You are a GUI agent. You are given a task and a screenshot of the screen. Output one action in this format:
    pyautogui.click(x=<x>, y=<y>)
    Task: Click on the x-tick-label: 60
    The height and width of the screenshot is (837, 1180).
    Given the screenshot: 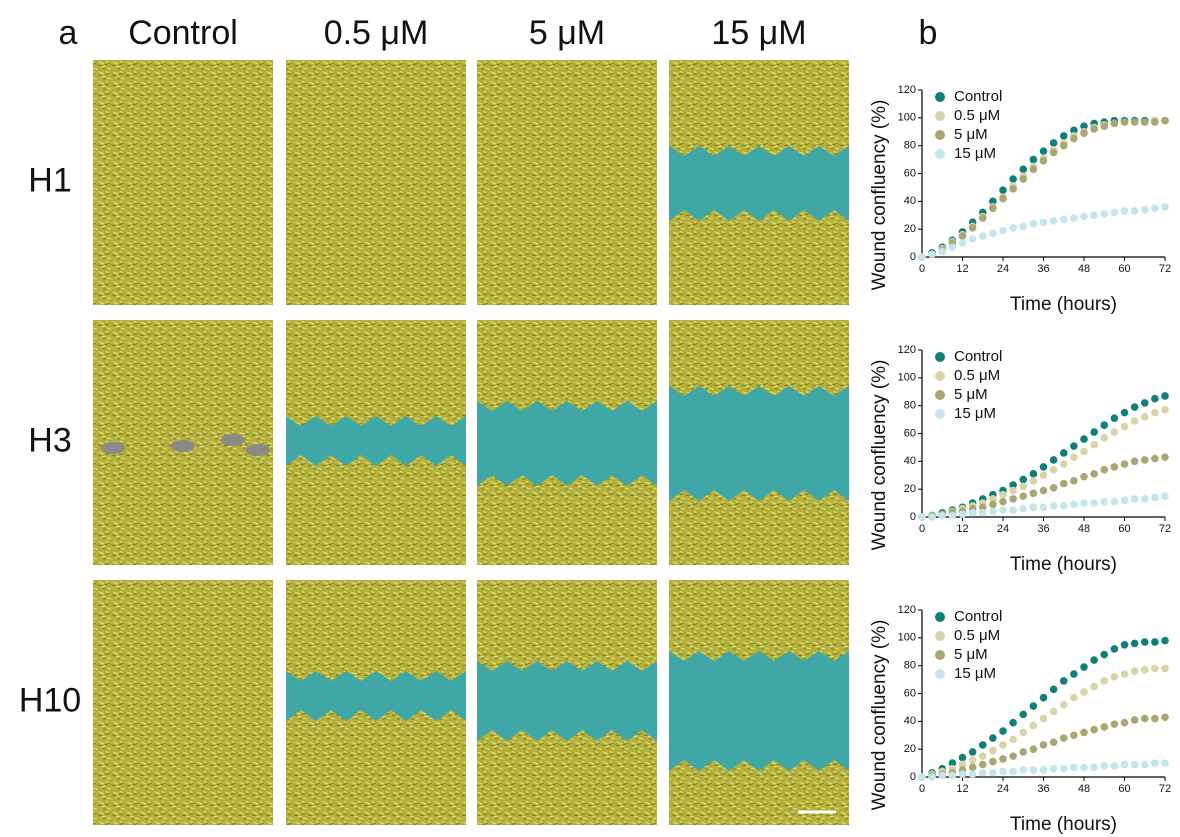 What is the action you would take?
    pyautogui.click(x=1124, y=529)
    